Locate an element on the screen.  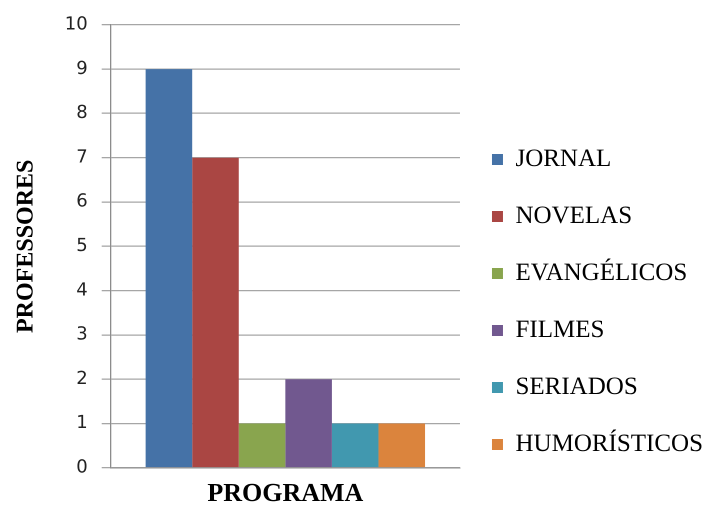
legend-label: JORNAL is located at coordinates (563, 158).